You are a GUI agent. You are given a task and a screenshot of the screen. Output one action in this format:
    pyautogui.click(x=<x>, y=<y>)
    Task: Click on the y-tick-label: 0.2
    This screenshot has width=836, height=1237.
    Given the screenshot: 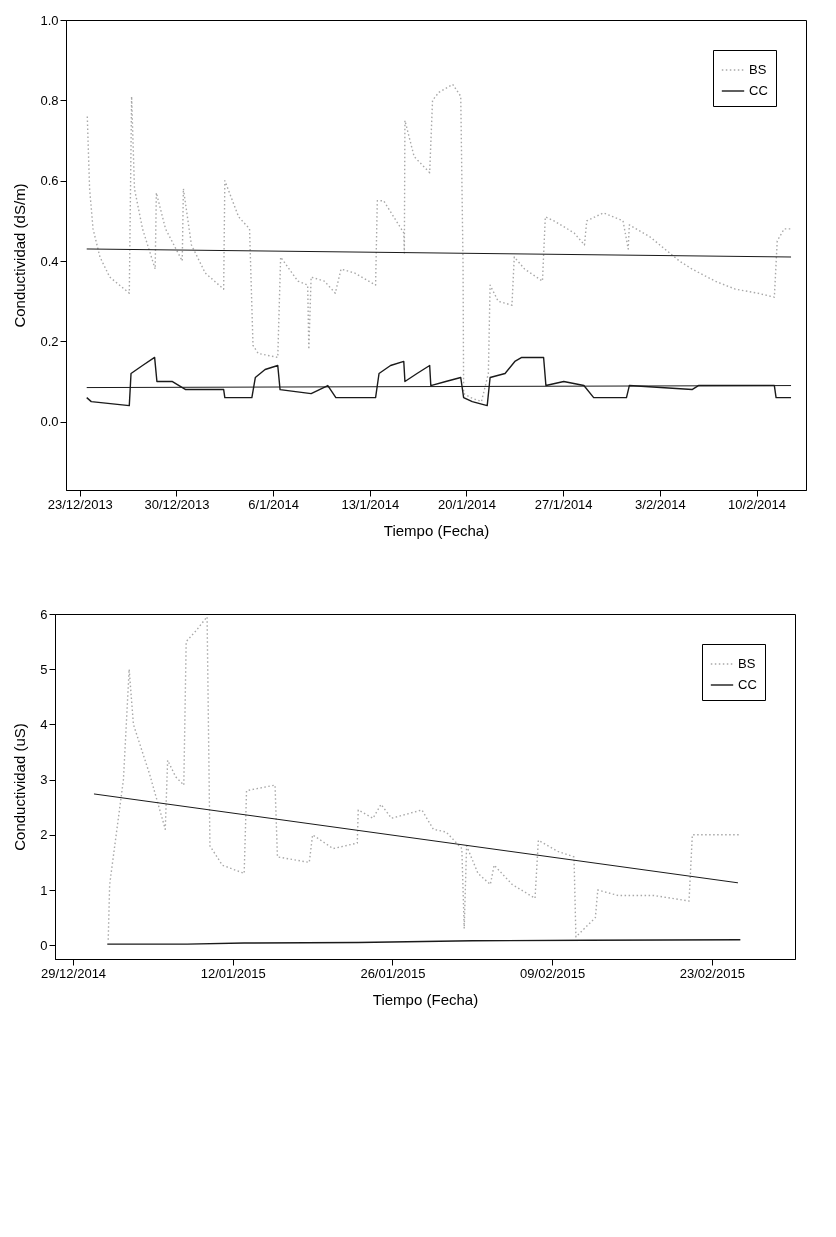 What is the action you would take?
    pyautogui.click(x=49, y=341)
    